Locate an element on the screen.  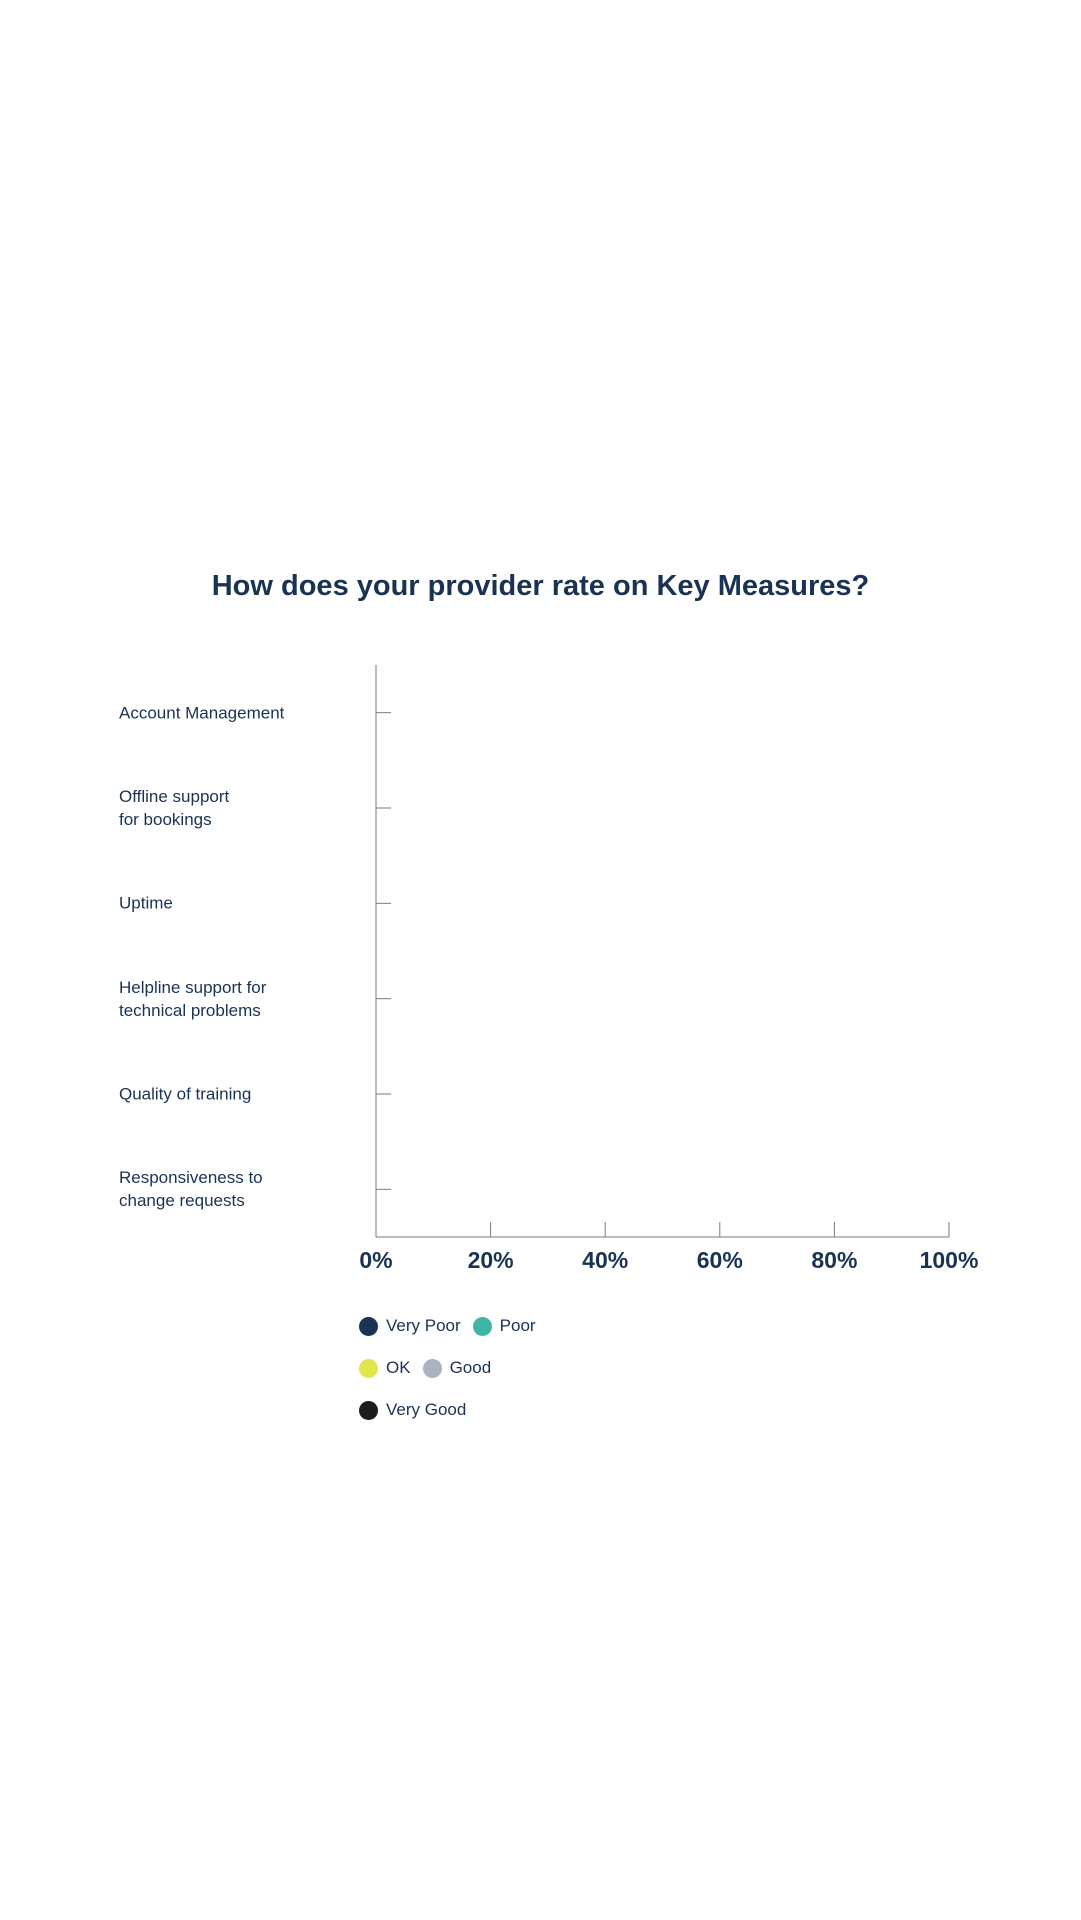
y-tick-label: Responsiveness to change requests is located at coordinates (191, 1189).